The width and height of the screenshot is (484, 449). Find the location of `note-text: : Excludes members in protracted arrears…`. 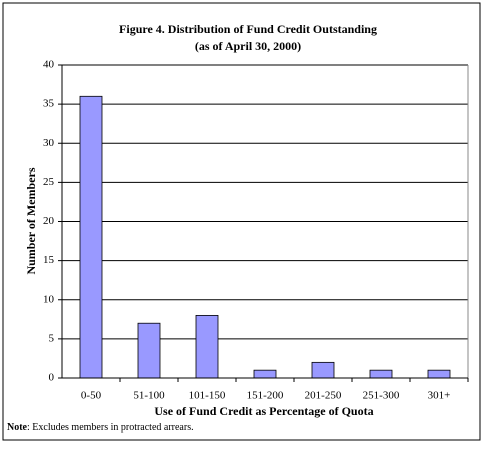

note-text: : Excludes members in protracted arrears… is located at coordinates (110, 427).